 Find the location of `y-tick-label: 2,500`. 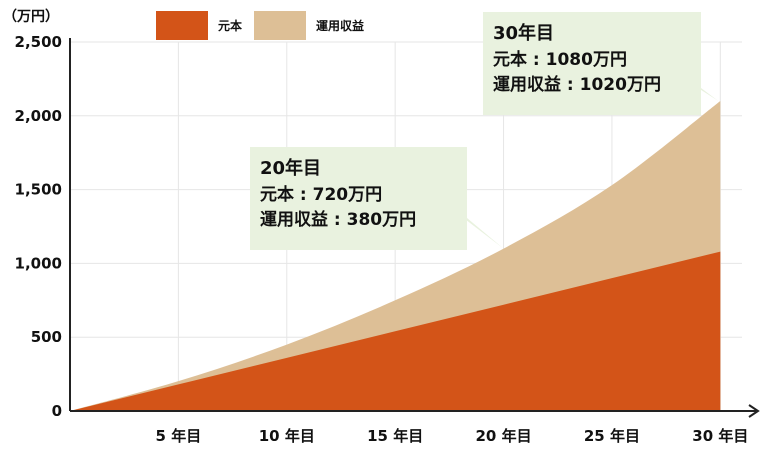

y-tick-label: 2,500 is located at coordinates (38, 42).